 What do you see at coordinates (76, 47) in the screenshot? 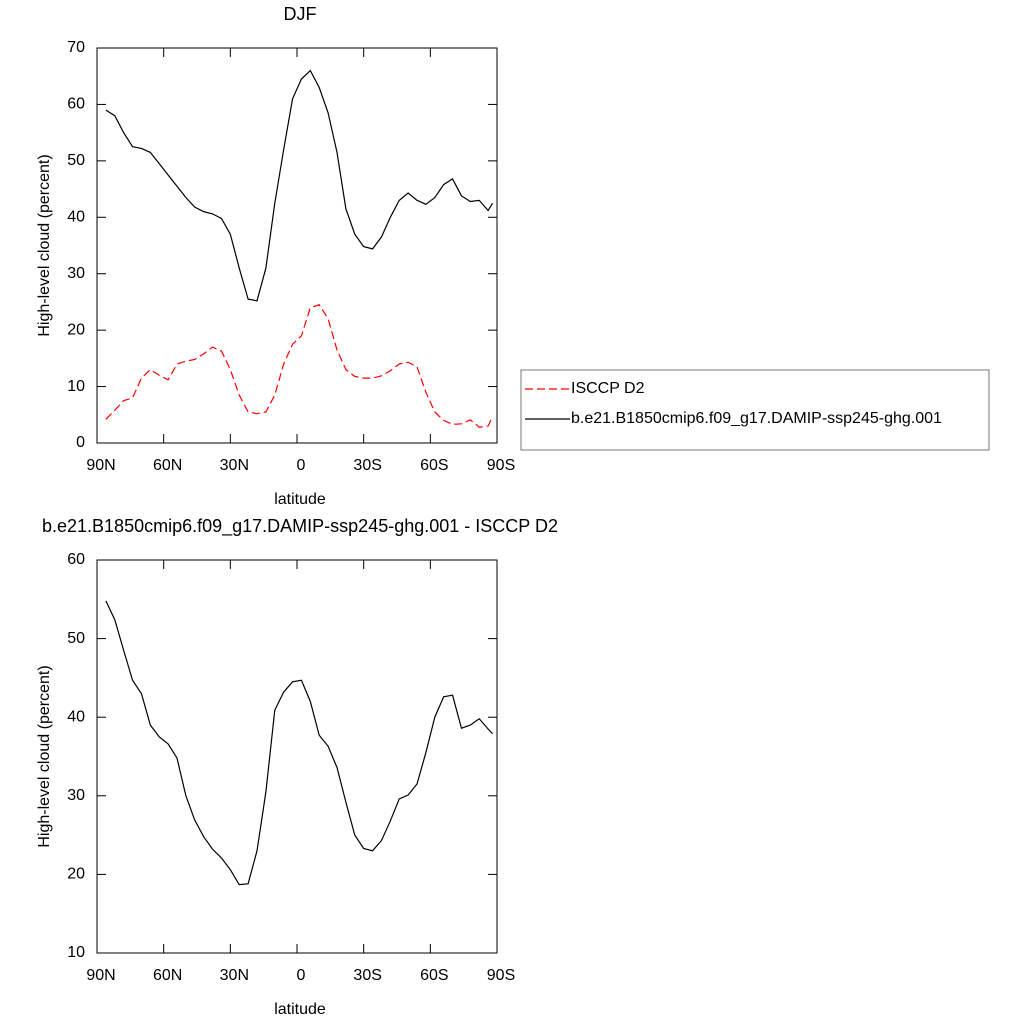
I see `y-tick-label: 70` at bounding box center [76, 47].